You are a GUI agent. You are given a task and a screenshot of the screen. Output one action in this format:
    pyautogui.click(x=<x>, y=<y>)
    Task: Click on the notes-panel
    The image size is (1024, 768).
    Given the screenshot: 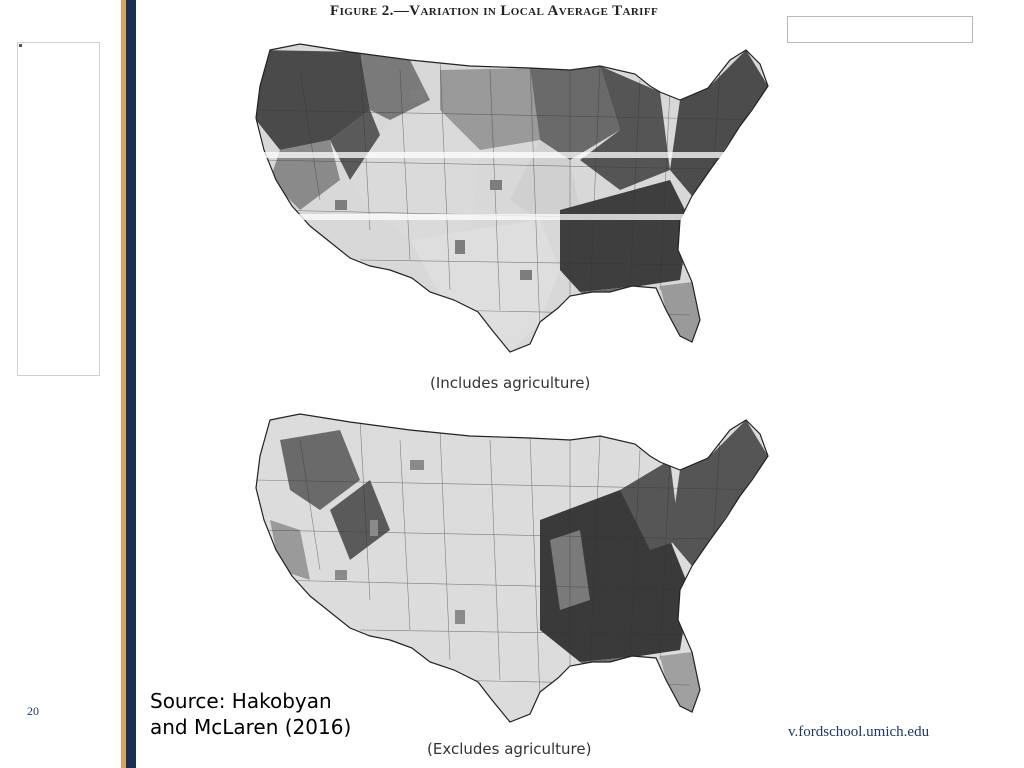 What is the action you would take?
    pyautogui.click(x=58, y=209)
    